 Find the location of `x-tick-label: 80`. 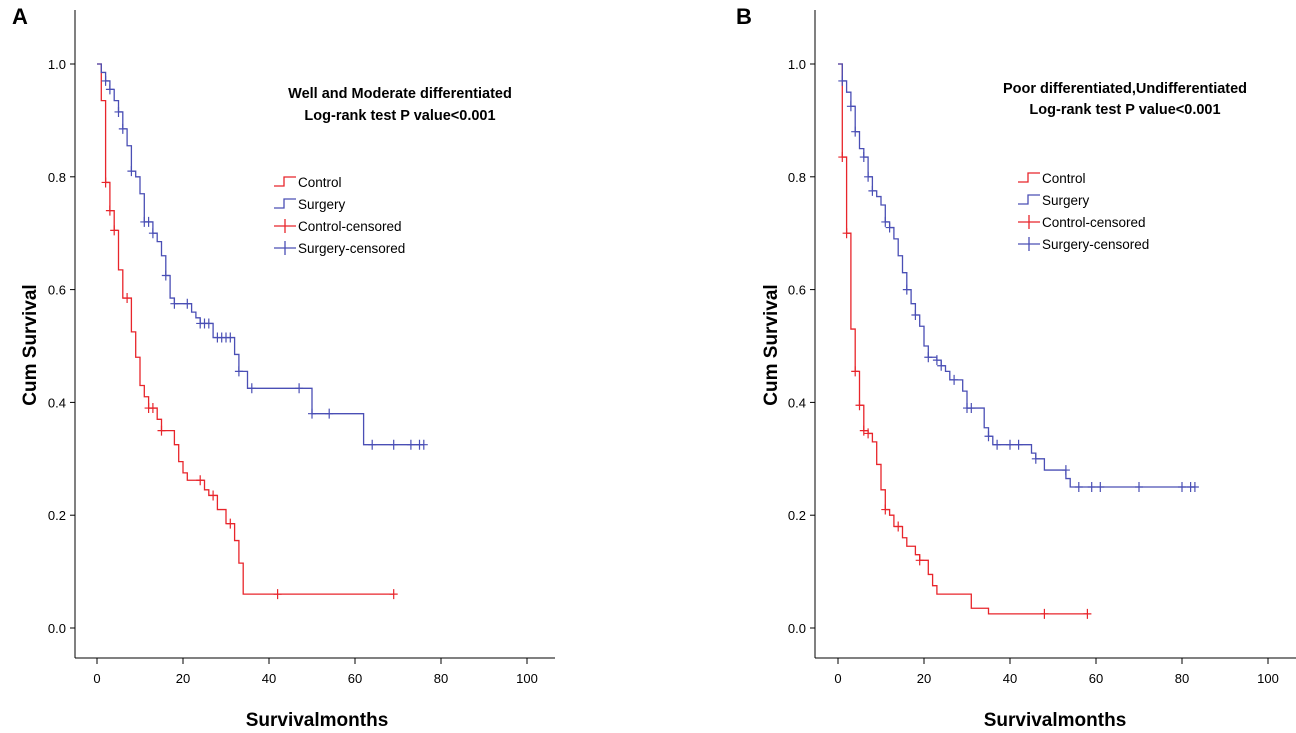

x-tick-label: 80 is located at coordinates (441, 678).